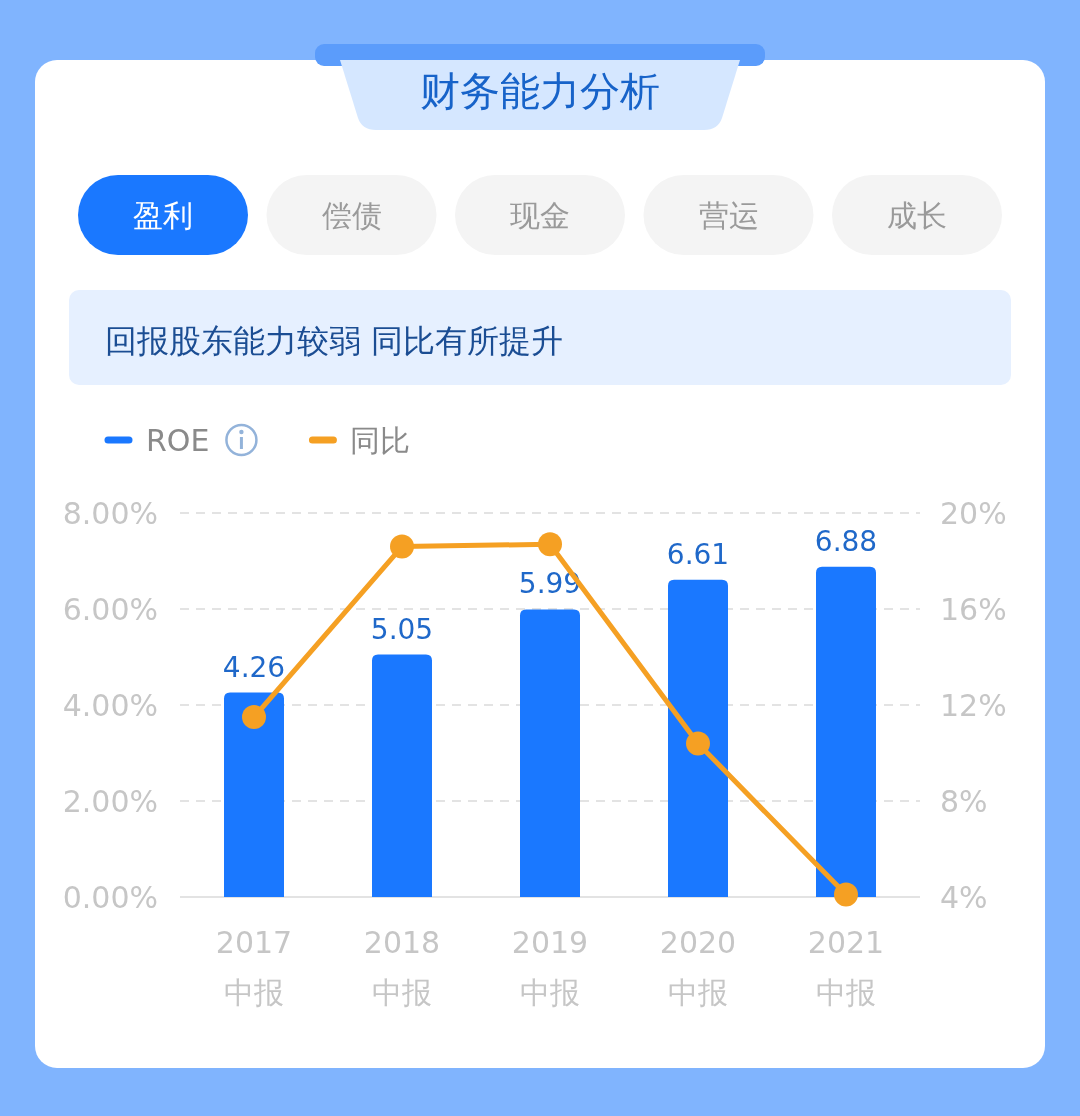 The image size is (1080, 1116). Describe the element at coordinates (163, 215) in the screenshot. I see `text: 盈利` at that location.